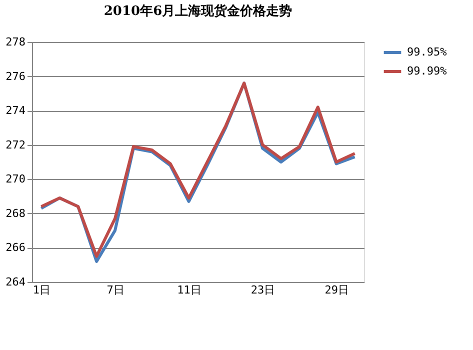  Describe the element at coordinates (16, 76) in the screenshot. I see `y-tick-label: 276` at that location.